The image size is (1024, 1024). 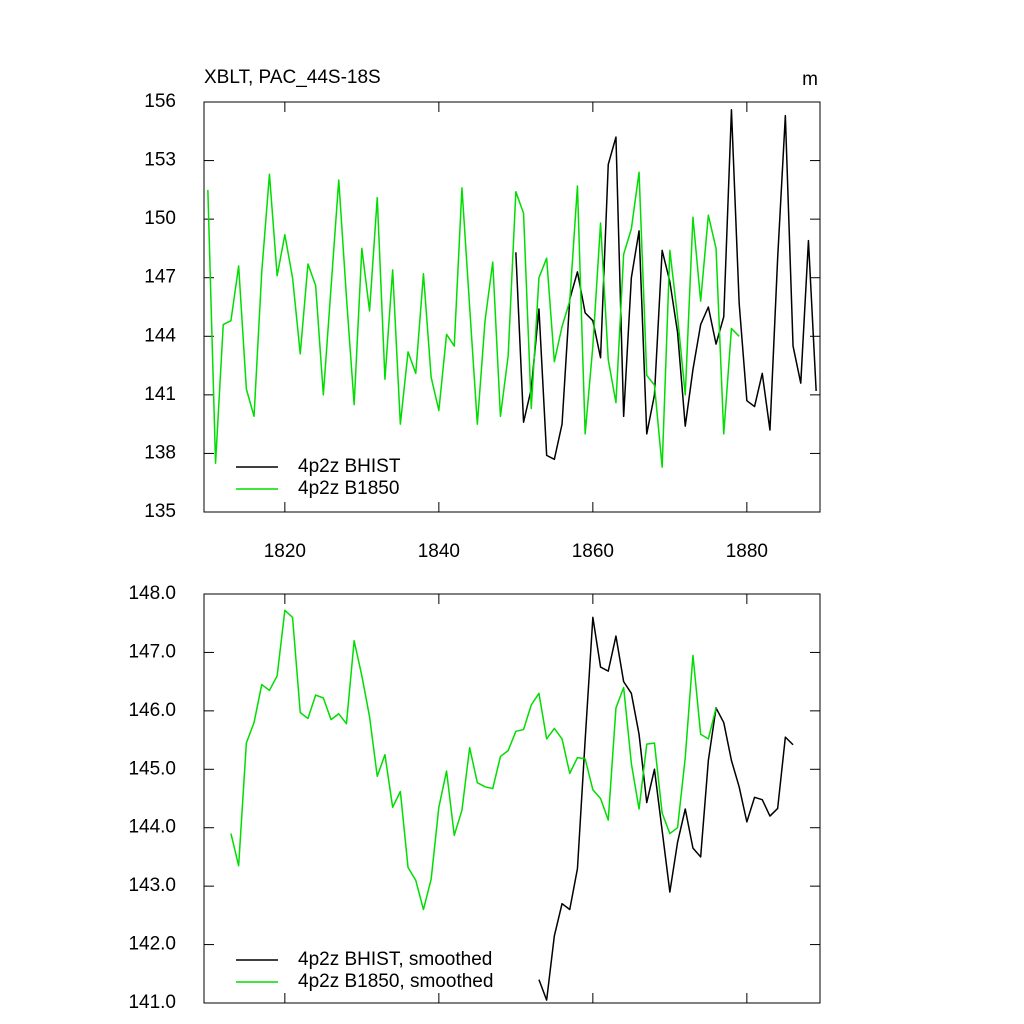 I want to click on legend-label: 4p2z B1850, so click(x=348, y=488).